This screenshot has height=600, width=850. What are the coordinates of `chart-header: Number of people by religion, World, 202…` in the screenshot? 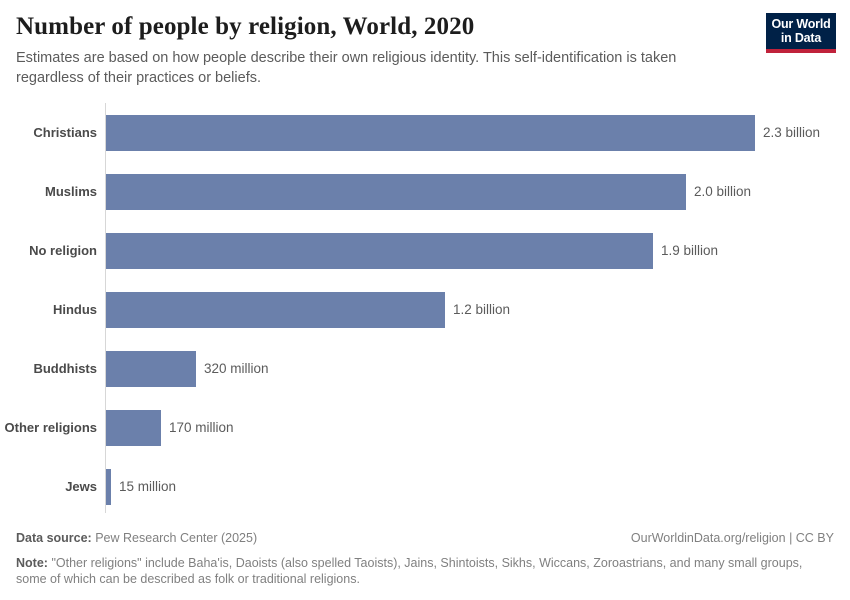 It's located at (386, 50).